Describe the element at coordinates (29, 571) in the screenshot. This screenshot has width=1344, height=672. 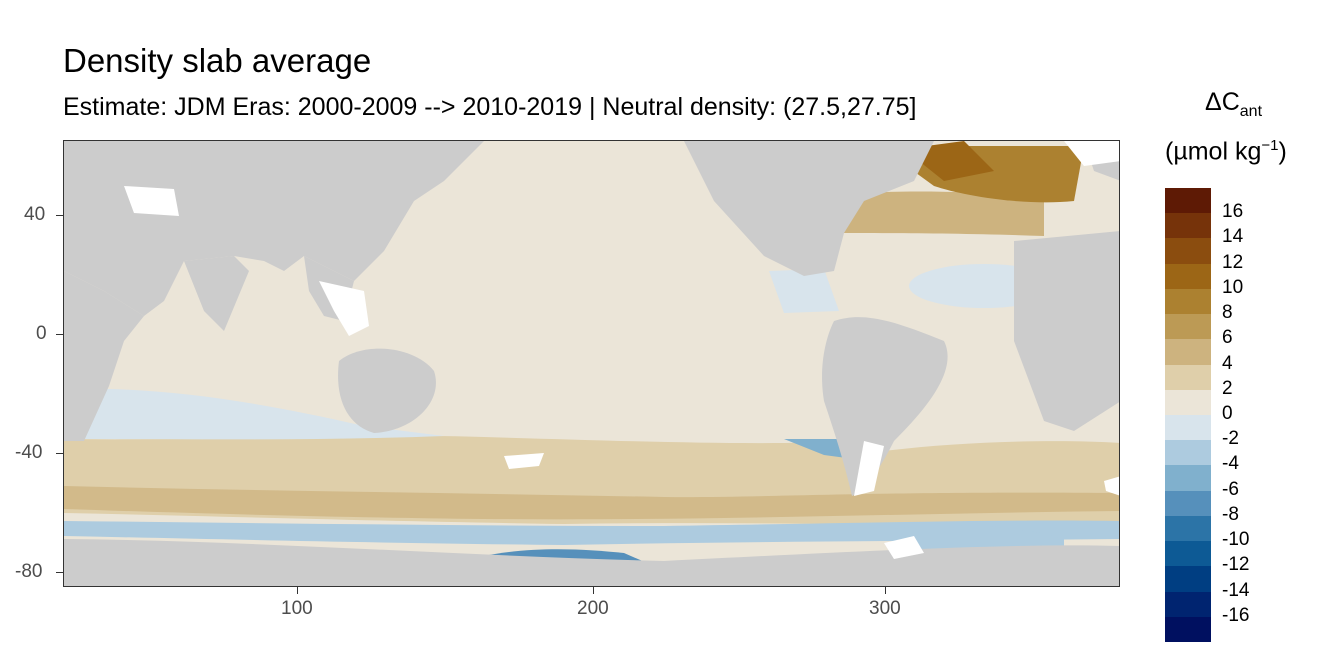
I see `y-tick-label: -80` at that location.